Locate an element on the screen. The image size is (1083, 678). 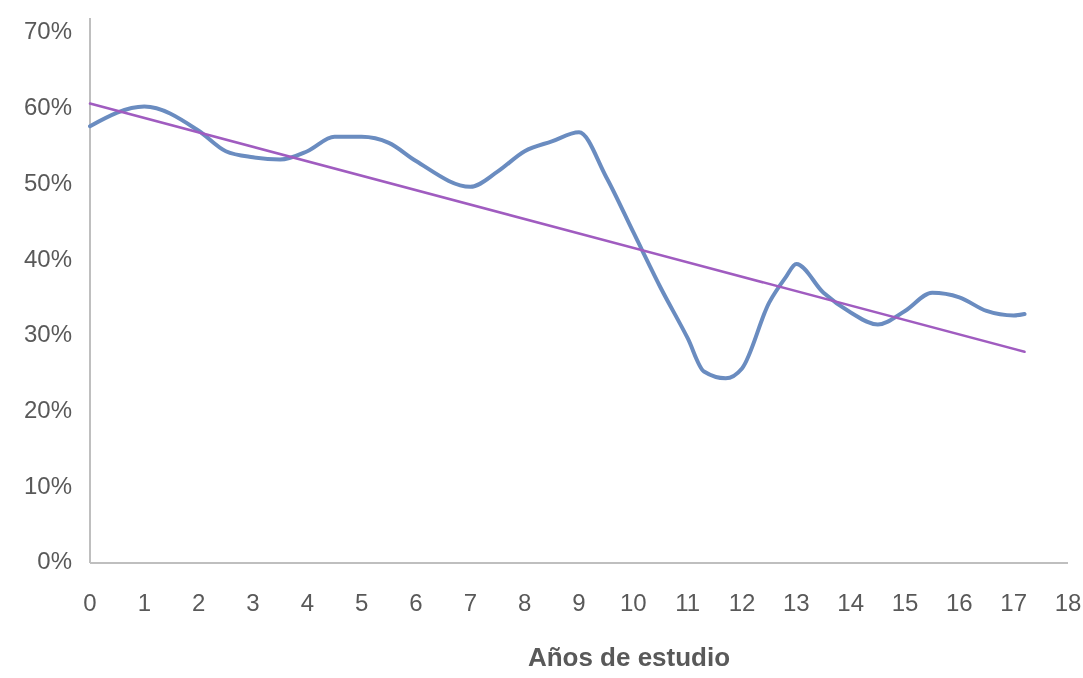
x-tick-label: 4 is located at coordinates (307, 602).